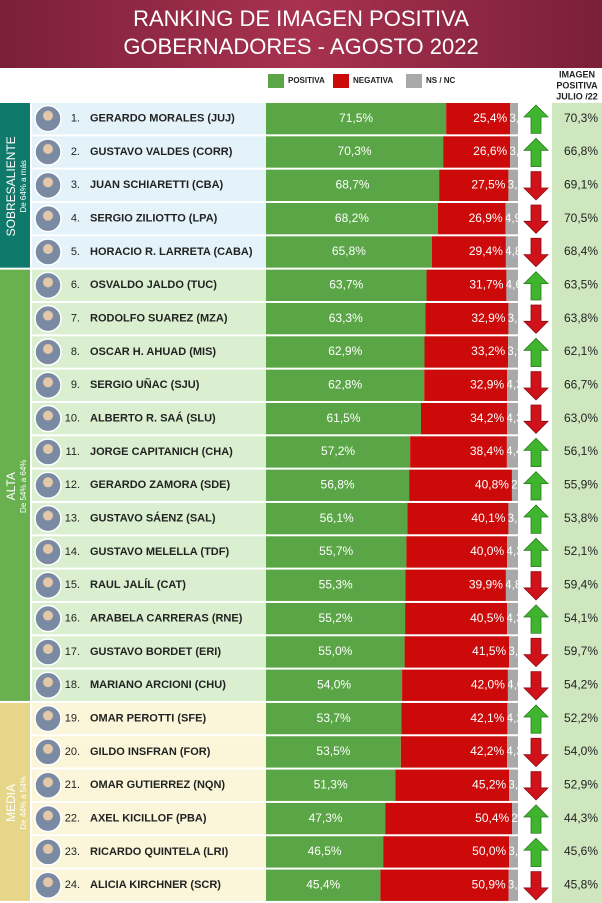 The image size is (602, 903). What do you see at coordinates (72, 552) in the screenshot?
I see `rank: 14.` at bounding box center [72, 552].